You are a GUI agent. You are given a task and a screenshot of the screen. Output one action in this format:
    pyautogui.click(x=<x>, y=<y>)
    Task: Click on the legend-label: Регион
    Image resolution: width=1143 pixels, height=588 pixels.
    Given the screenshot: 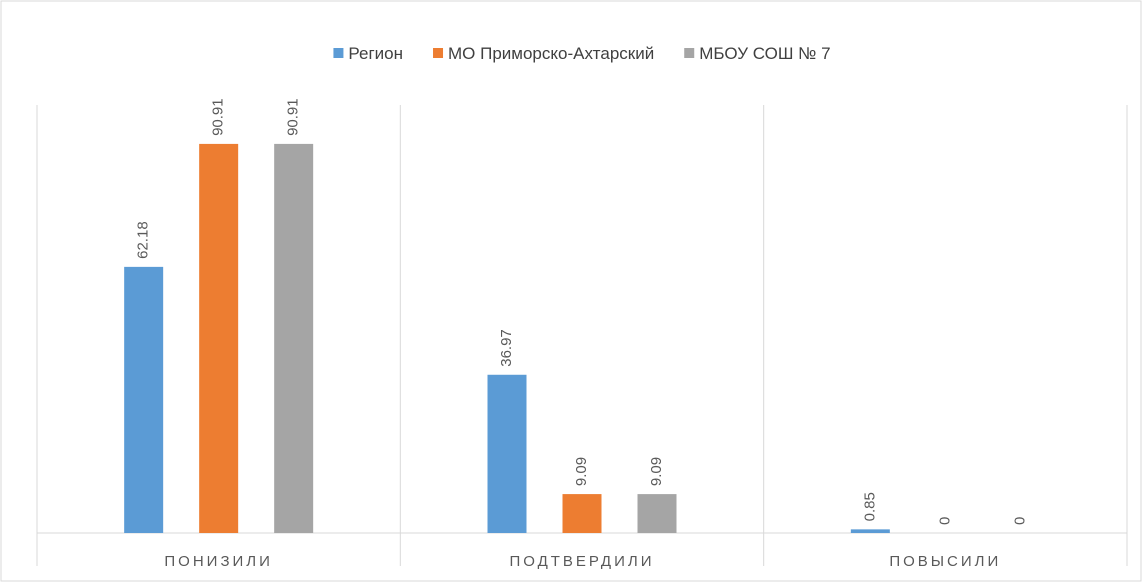 What is the action you would take?
    pyautogui.click(x=375, y=53)
    